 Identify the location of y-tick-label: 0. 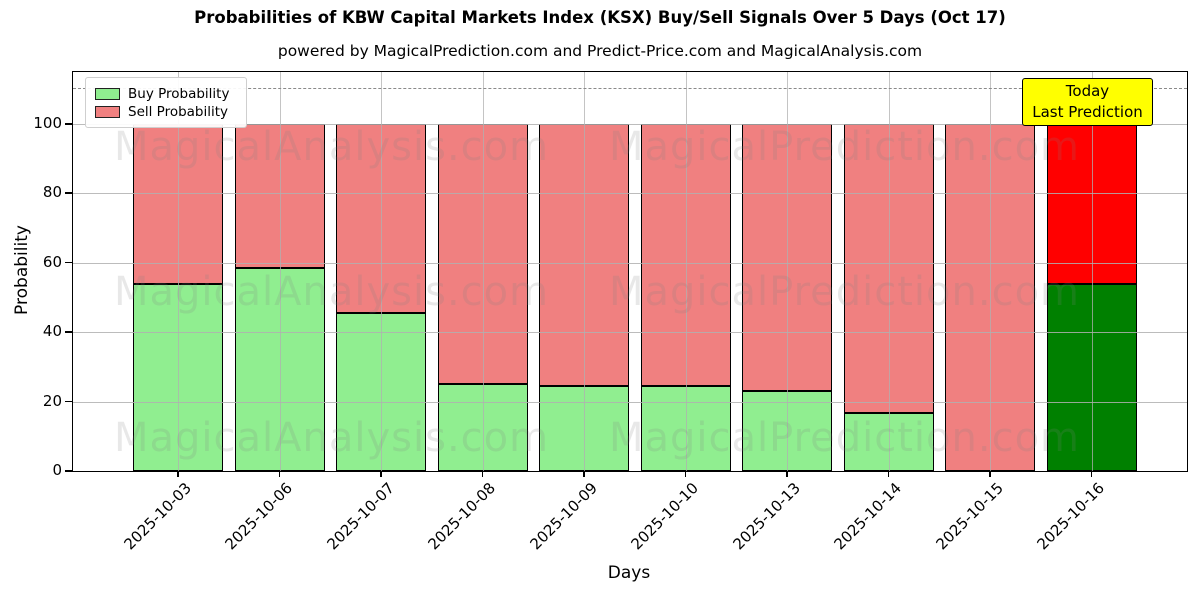
(57, 470).